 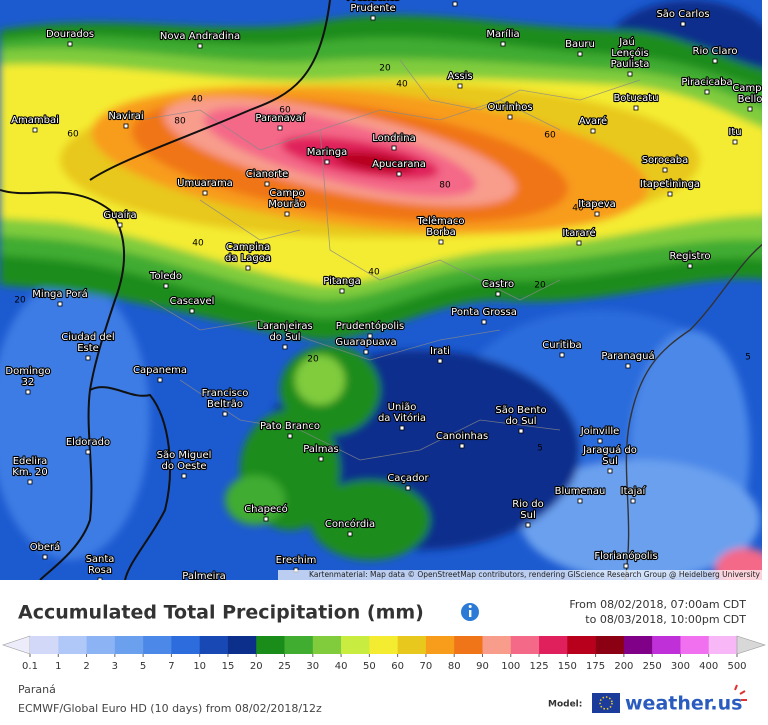 I want to click on city-label: União, so click(x=402, y=407).